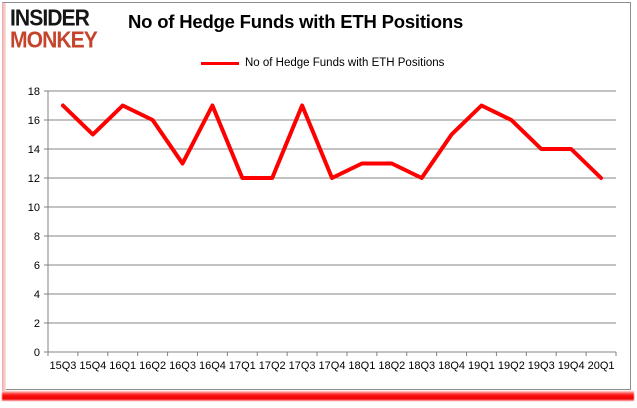  Describe the element at coordinates (37, 324) in the screenshot. I see `y-axis-tick-label: 2` at that location.